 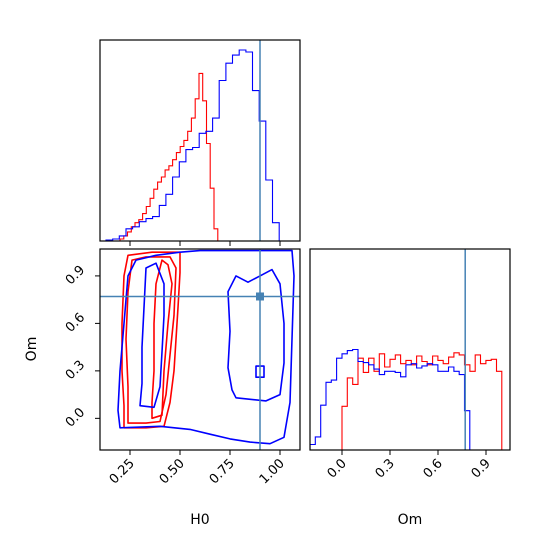 I want to click on panel-2d-frame, so click(x=200, y=349).